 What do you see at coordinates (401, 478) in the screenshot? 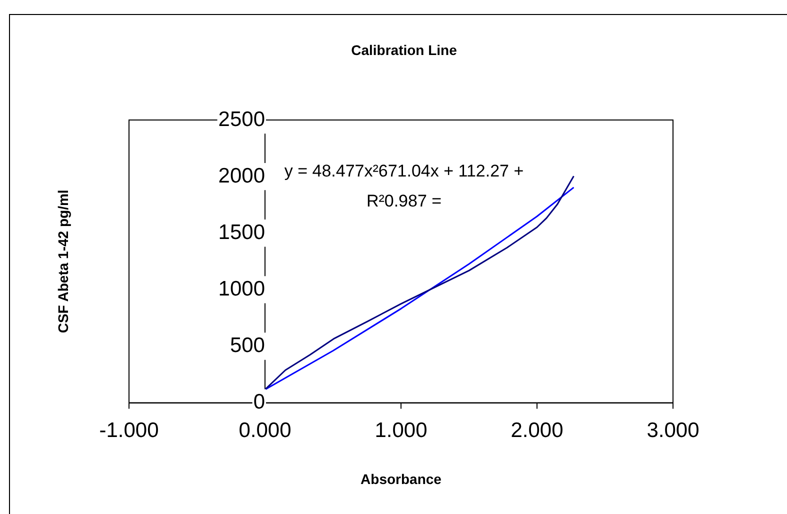
I see `x-axis-title: Absorbance` at bounding box center [401, 478].